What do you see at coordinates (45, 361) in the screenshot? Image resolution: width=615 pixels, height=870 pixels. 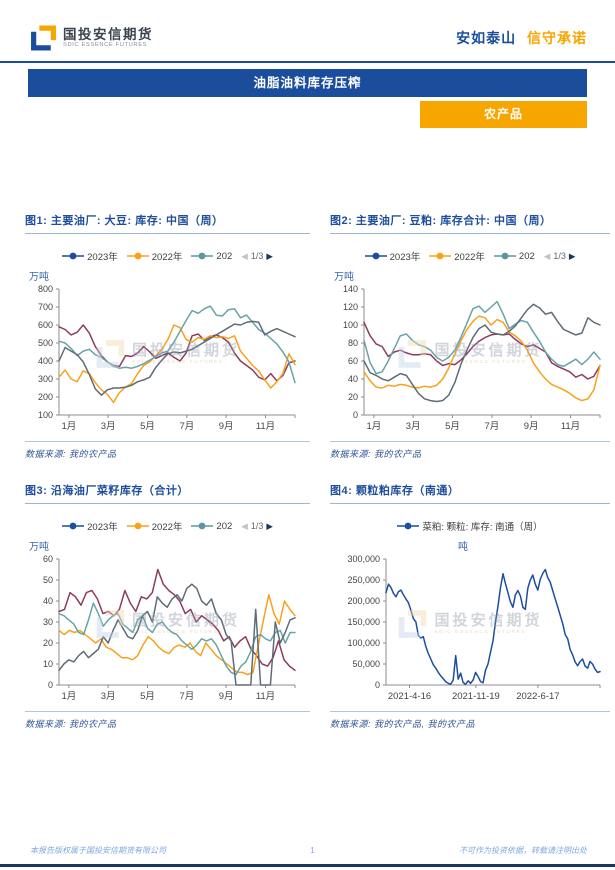 I see `svg-text: 400` at bounding box center [45, 361].